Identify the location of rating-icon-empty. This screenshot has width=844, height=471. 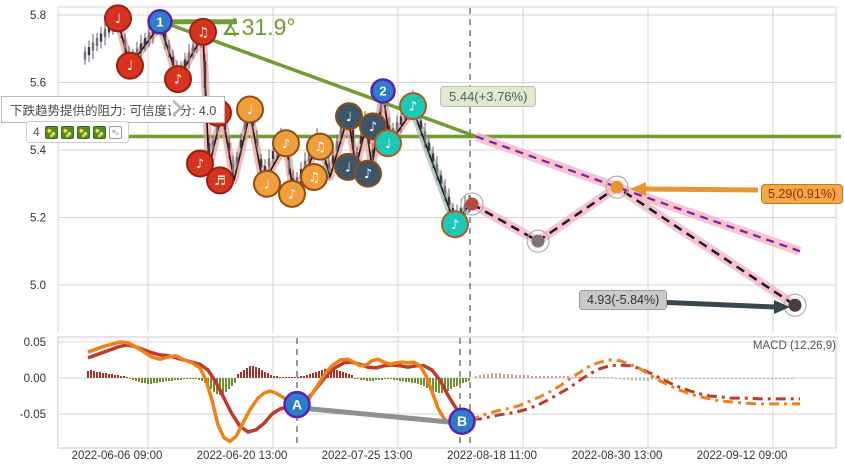
(115, 132).